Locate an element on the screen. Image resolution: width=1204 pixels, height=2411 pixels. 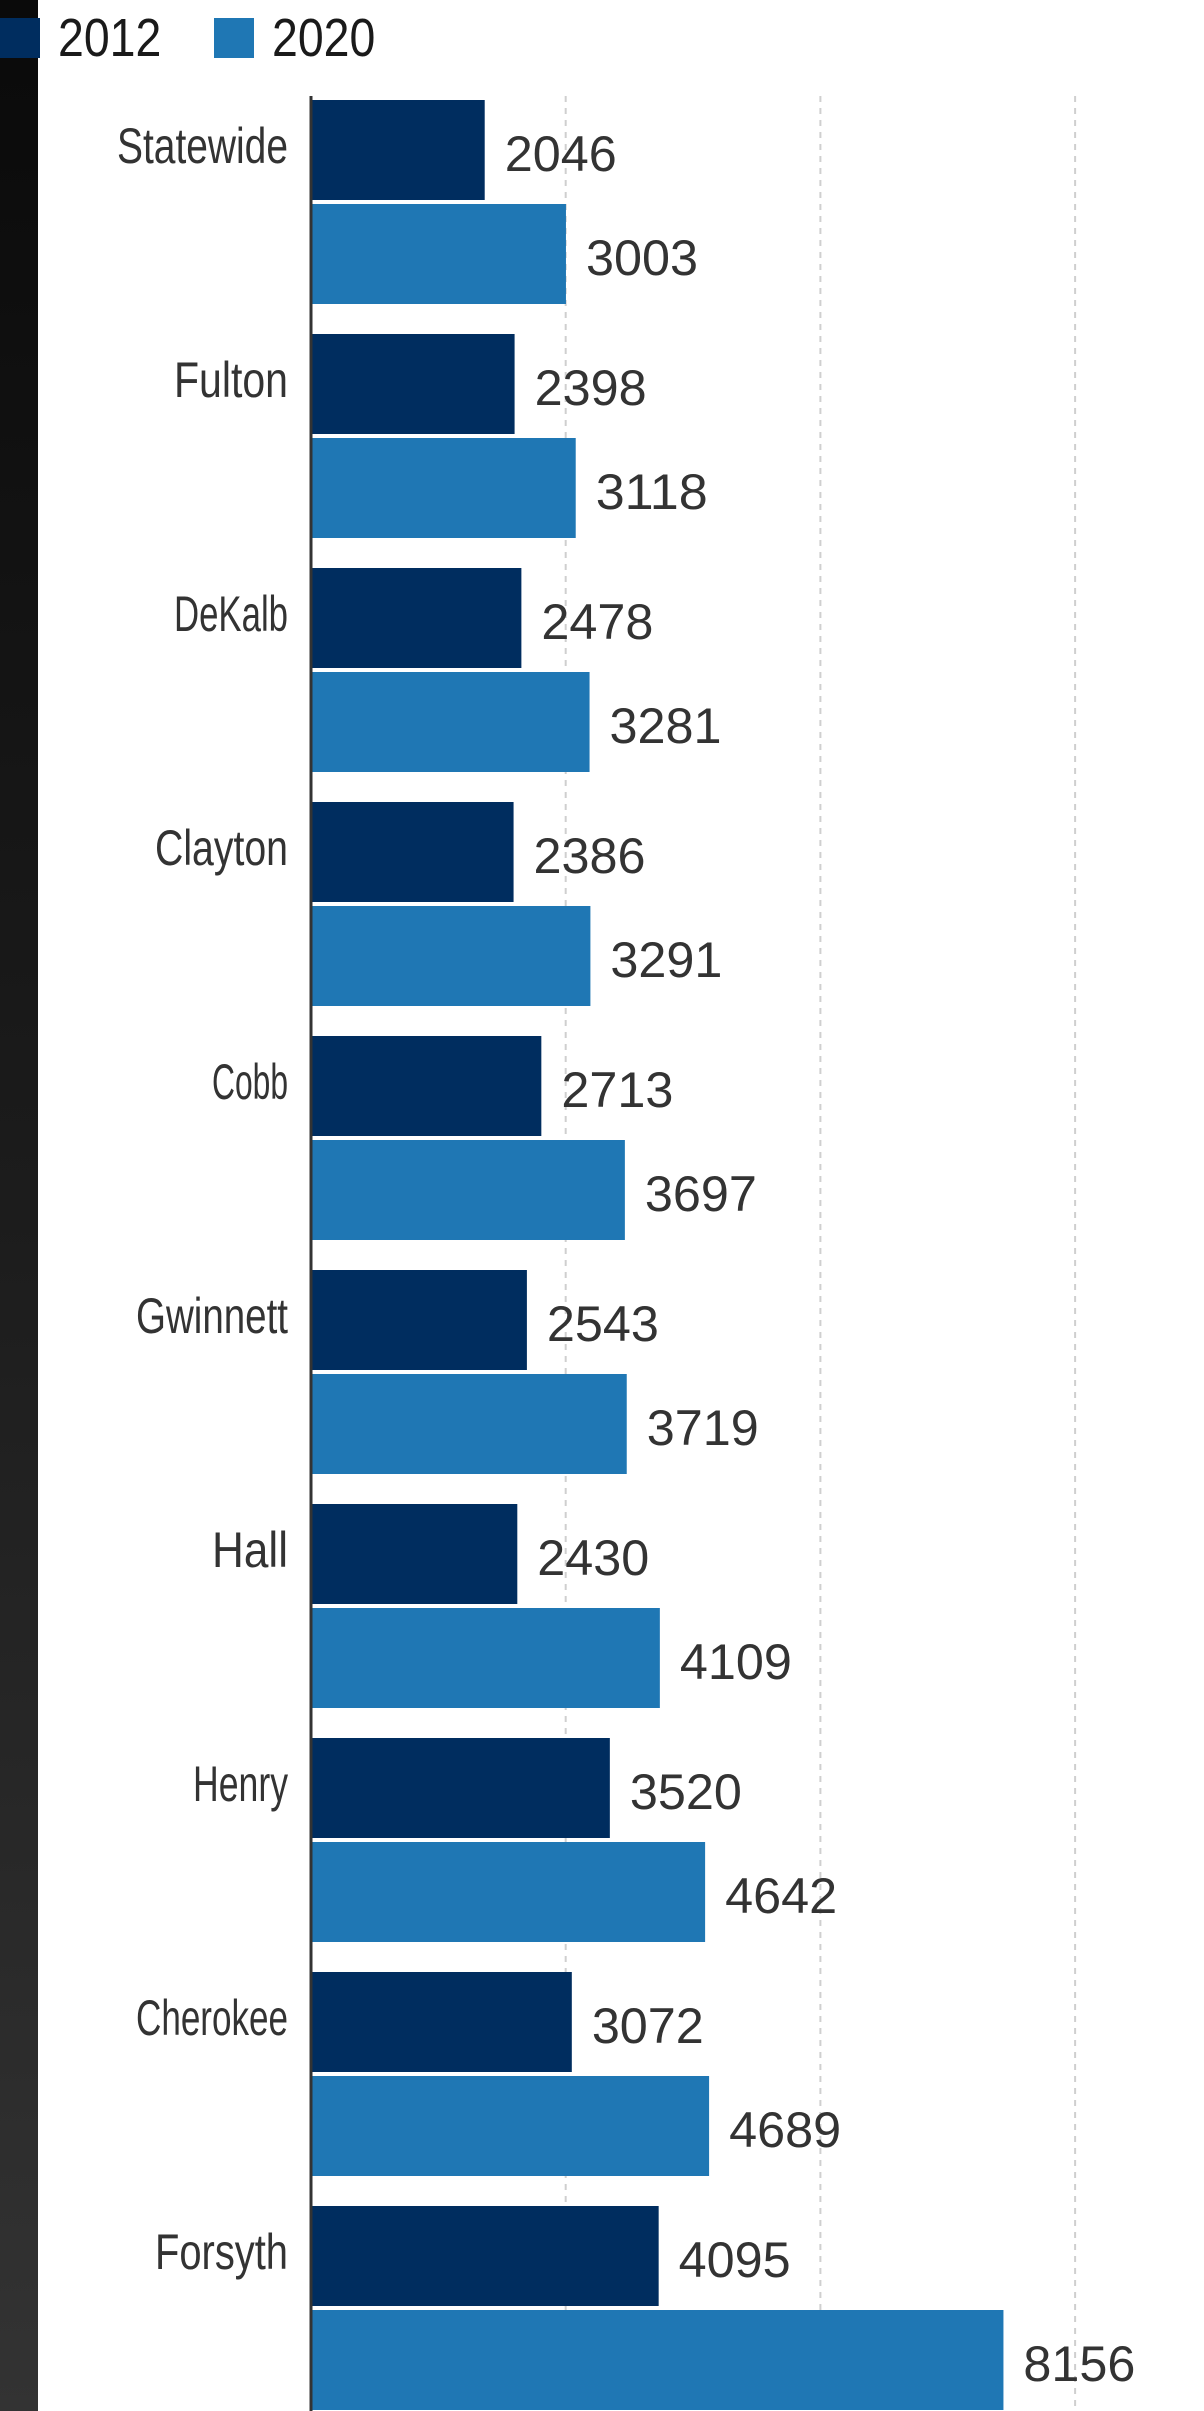
category-label: Forsyth is located at coordinates (221, 2252).